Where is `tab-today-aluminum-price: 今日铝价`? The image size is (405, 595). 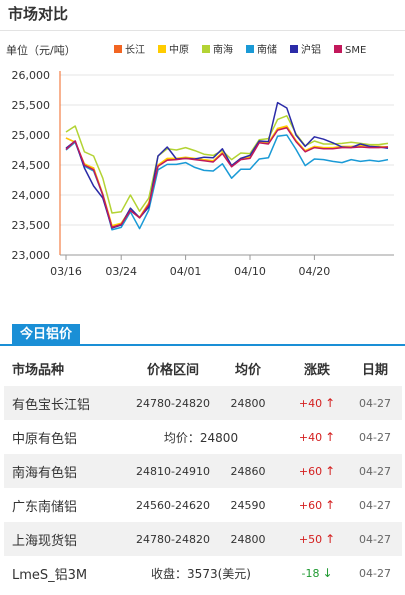 tab-today-aluminum-price: 今日铝价 is located at coordinates (46, 335).